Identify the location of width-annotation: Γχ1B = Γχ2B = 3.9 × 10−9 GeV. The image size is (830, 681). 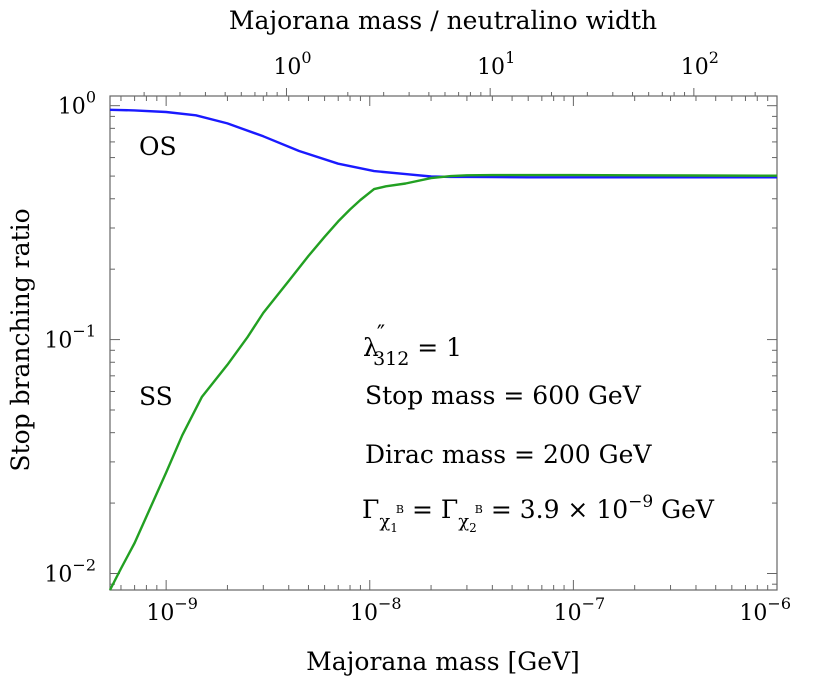
(538, 513).